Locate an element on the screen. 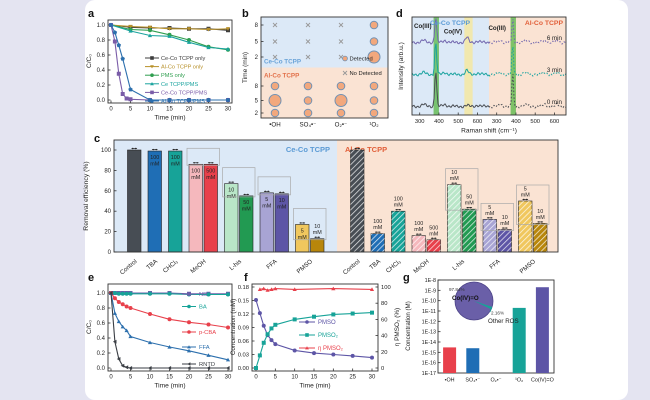  svg-text: 0.2 is located at coordinates (101, 354).